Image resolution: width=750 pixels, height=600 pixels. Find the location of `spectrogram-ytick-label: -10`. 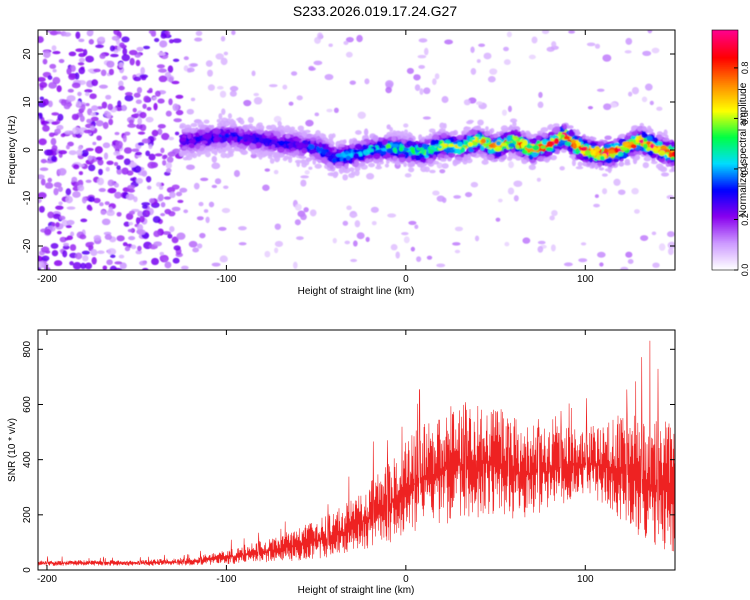

spectrogram-ytick-label: -10 is located at coordinates (27, 197).